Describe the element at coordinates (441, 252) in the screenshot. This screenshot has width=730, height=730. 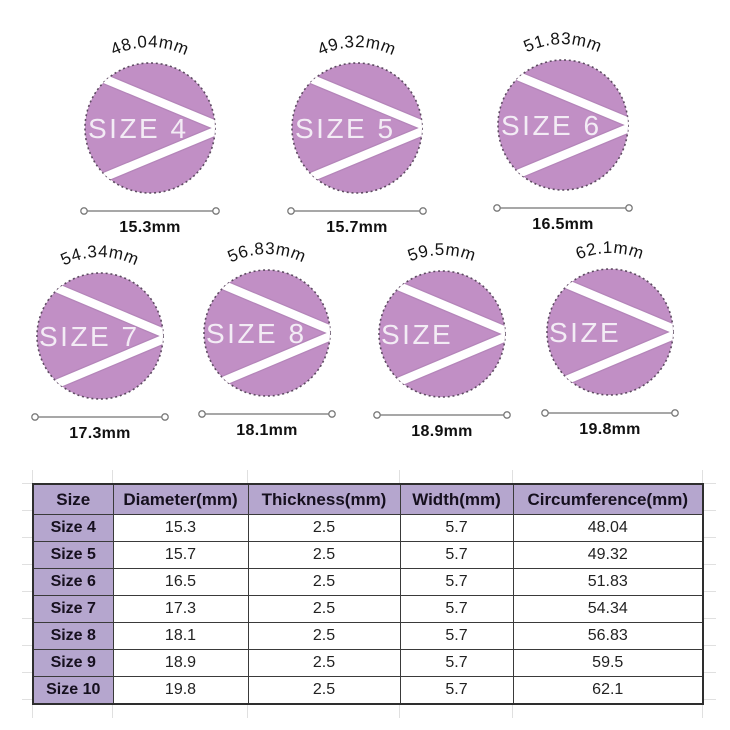
I see `circumference-label: 59.5mm` at that location.